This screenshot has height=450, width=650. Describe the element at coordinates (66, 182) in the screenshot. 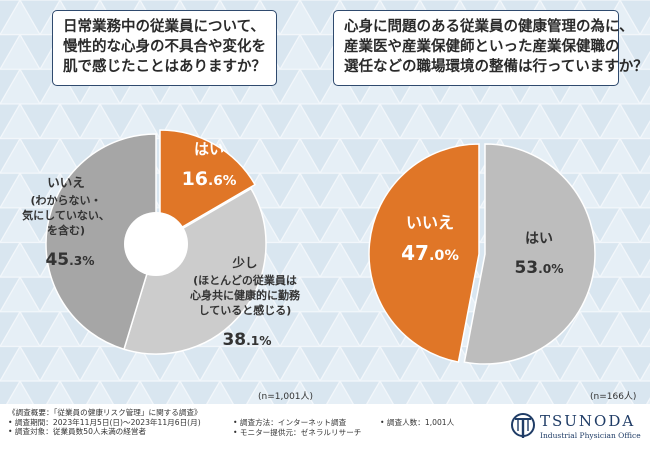

I see `left-slice-label-2: いいえ` at that location.